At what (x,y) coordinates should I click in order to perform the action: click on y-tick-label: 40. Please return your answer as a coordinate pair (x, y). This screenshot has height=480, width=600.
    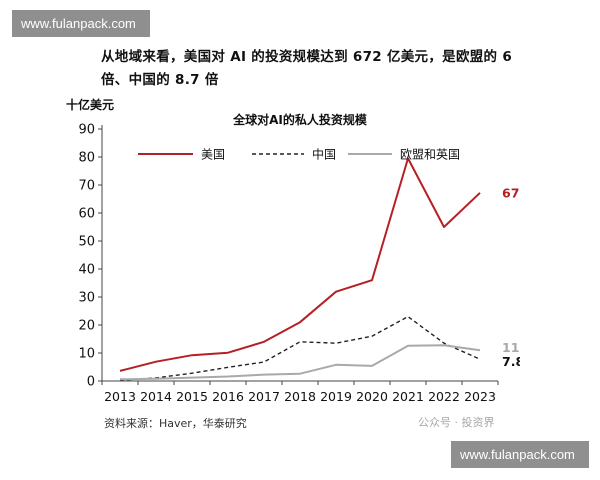
    Looking at the image, I should click on (86, 270).